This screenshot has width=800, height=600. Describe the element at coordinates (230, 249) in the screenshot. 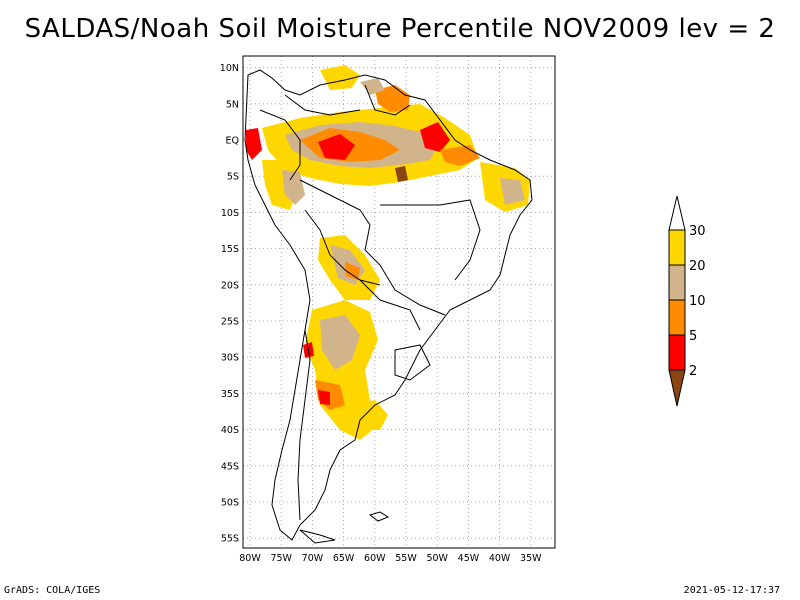

I see `lat-tick-label: 15S` at that location.